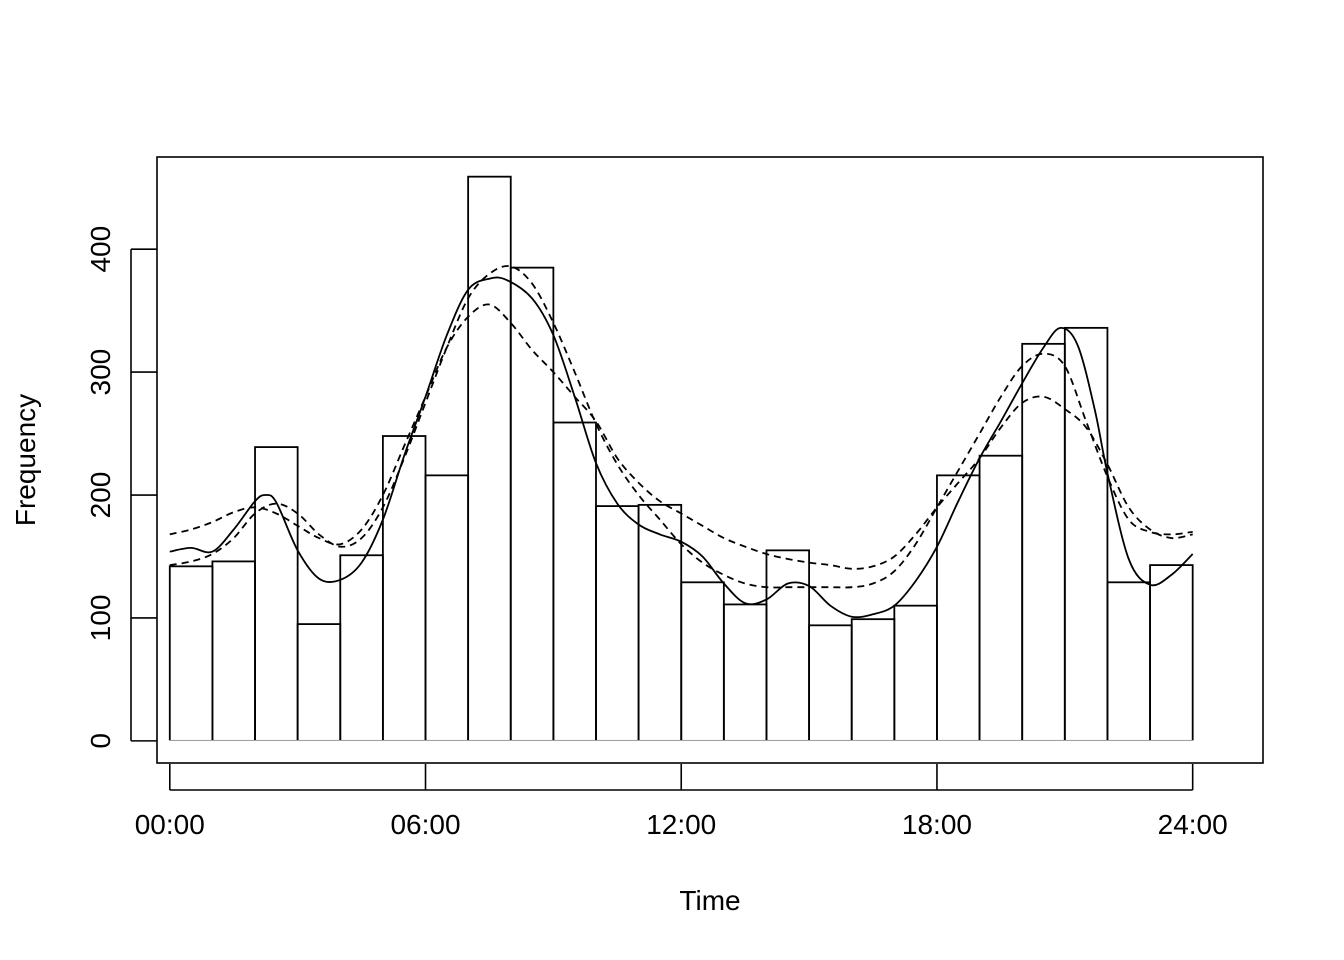  Describe the element at coordinates (709, 900) in the screenshot. I see `x-axis-title: Time` at that location.